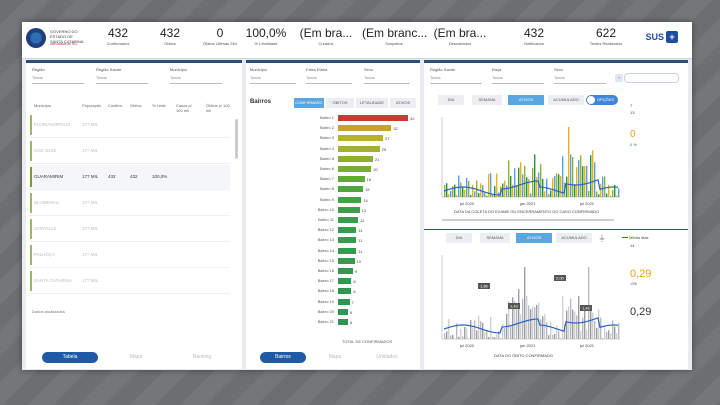 The width and height of the screenshot is (720, 405). Describe the element at coordinates (130, 281) in the screenshot. I see `table-row: SANTA CATARINA 177 MIL` at that location.